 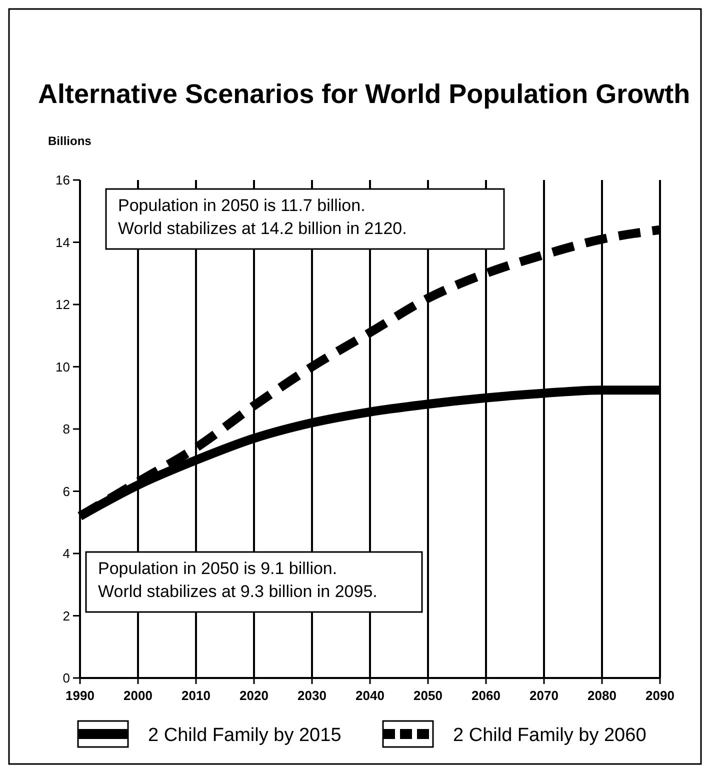 I want to click on y-tick-label: 0, so click(x=66, y=678).